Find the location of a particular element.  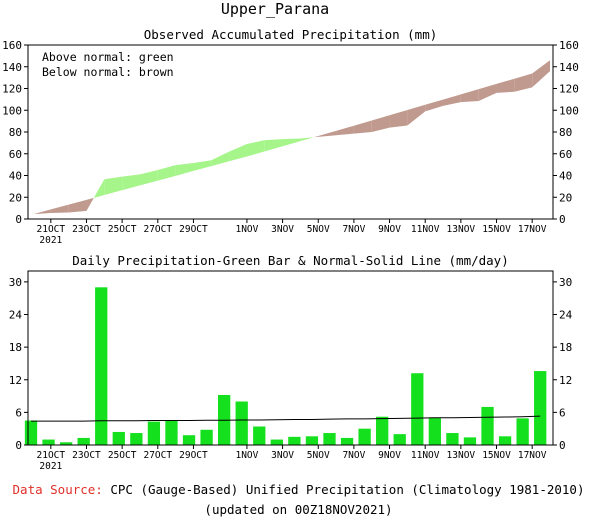

daily-xtick-label: 25OCT is located at coordinates (122, 455).